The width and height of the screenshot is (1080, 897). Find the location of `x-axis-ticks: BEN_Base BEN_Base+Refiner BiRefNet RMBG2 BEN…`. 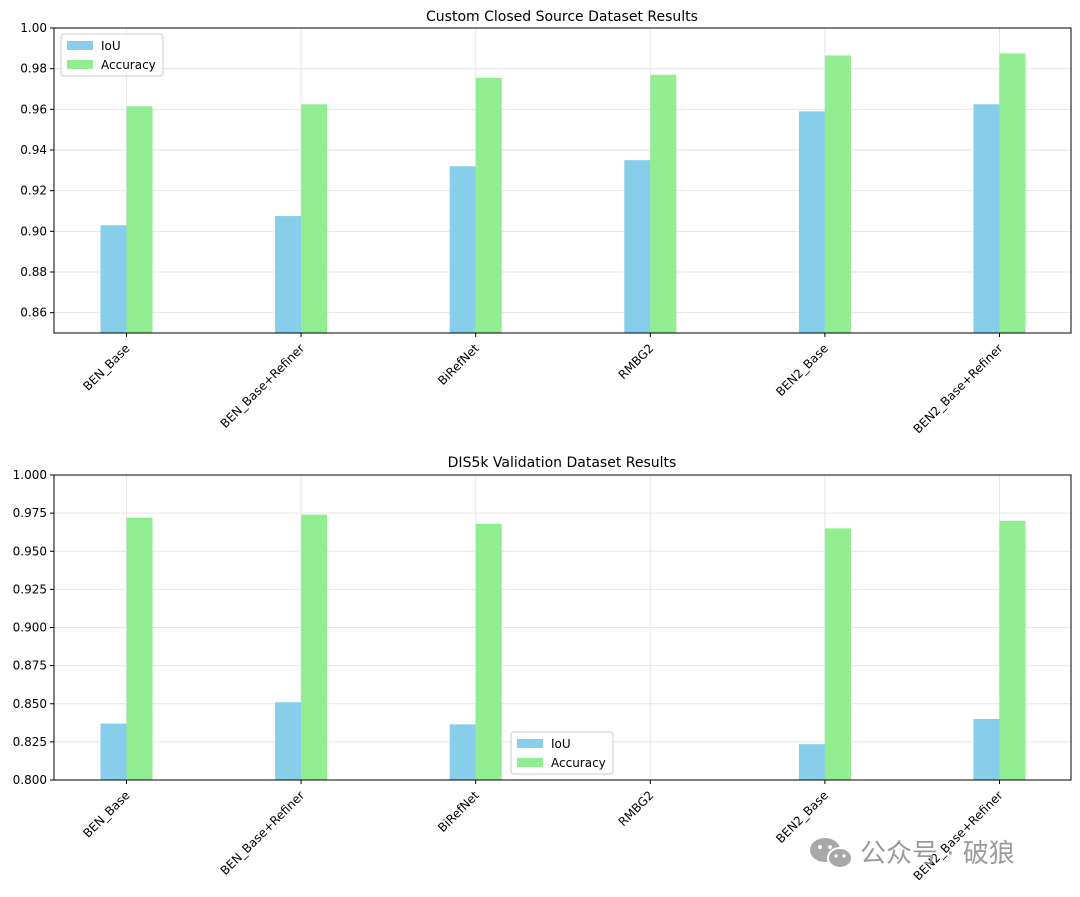

x-axis-ticks: BEN_Base BEN_Base+Refiner BiRefNet RMBG2 BEN… is located at coordinates (543, 384).